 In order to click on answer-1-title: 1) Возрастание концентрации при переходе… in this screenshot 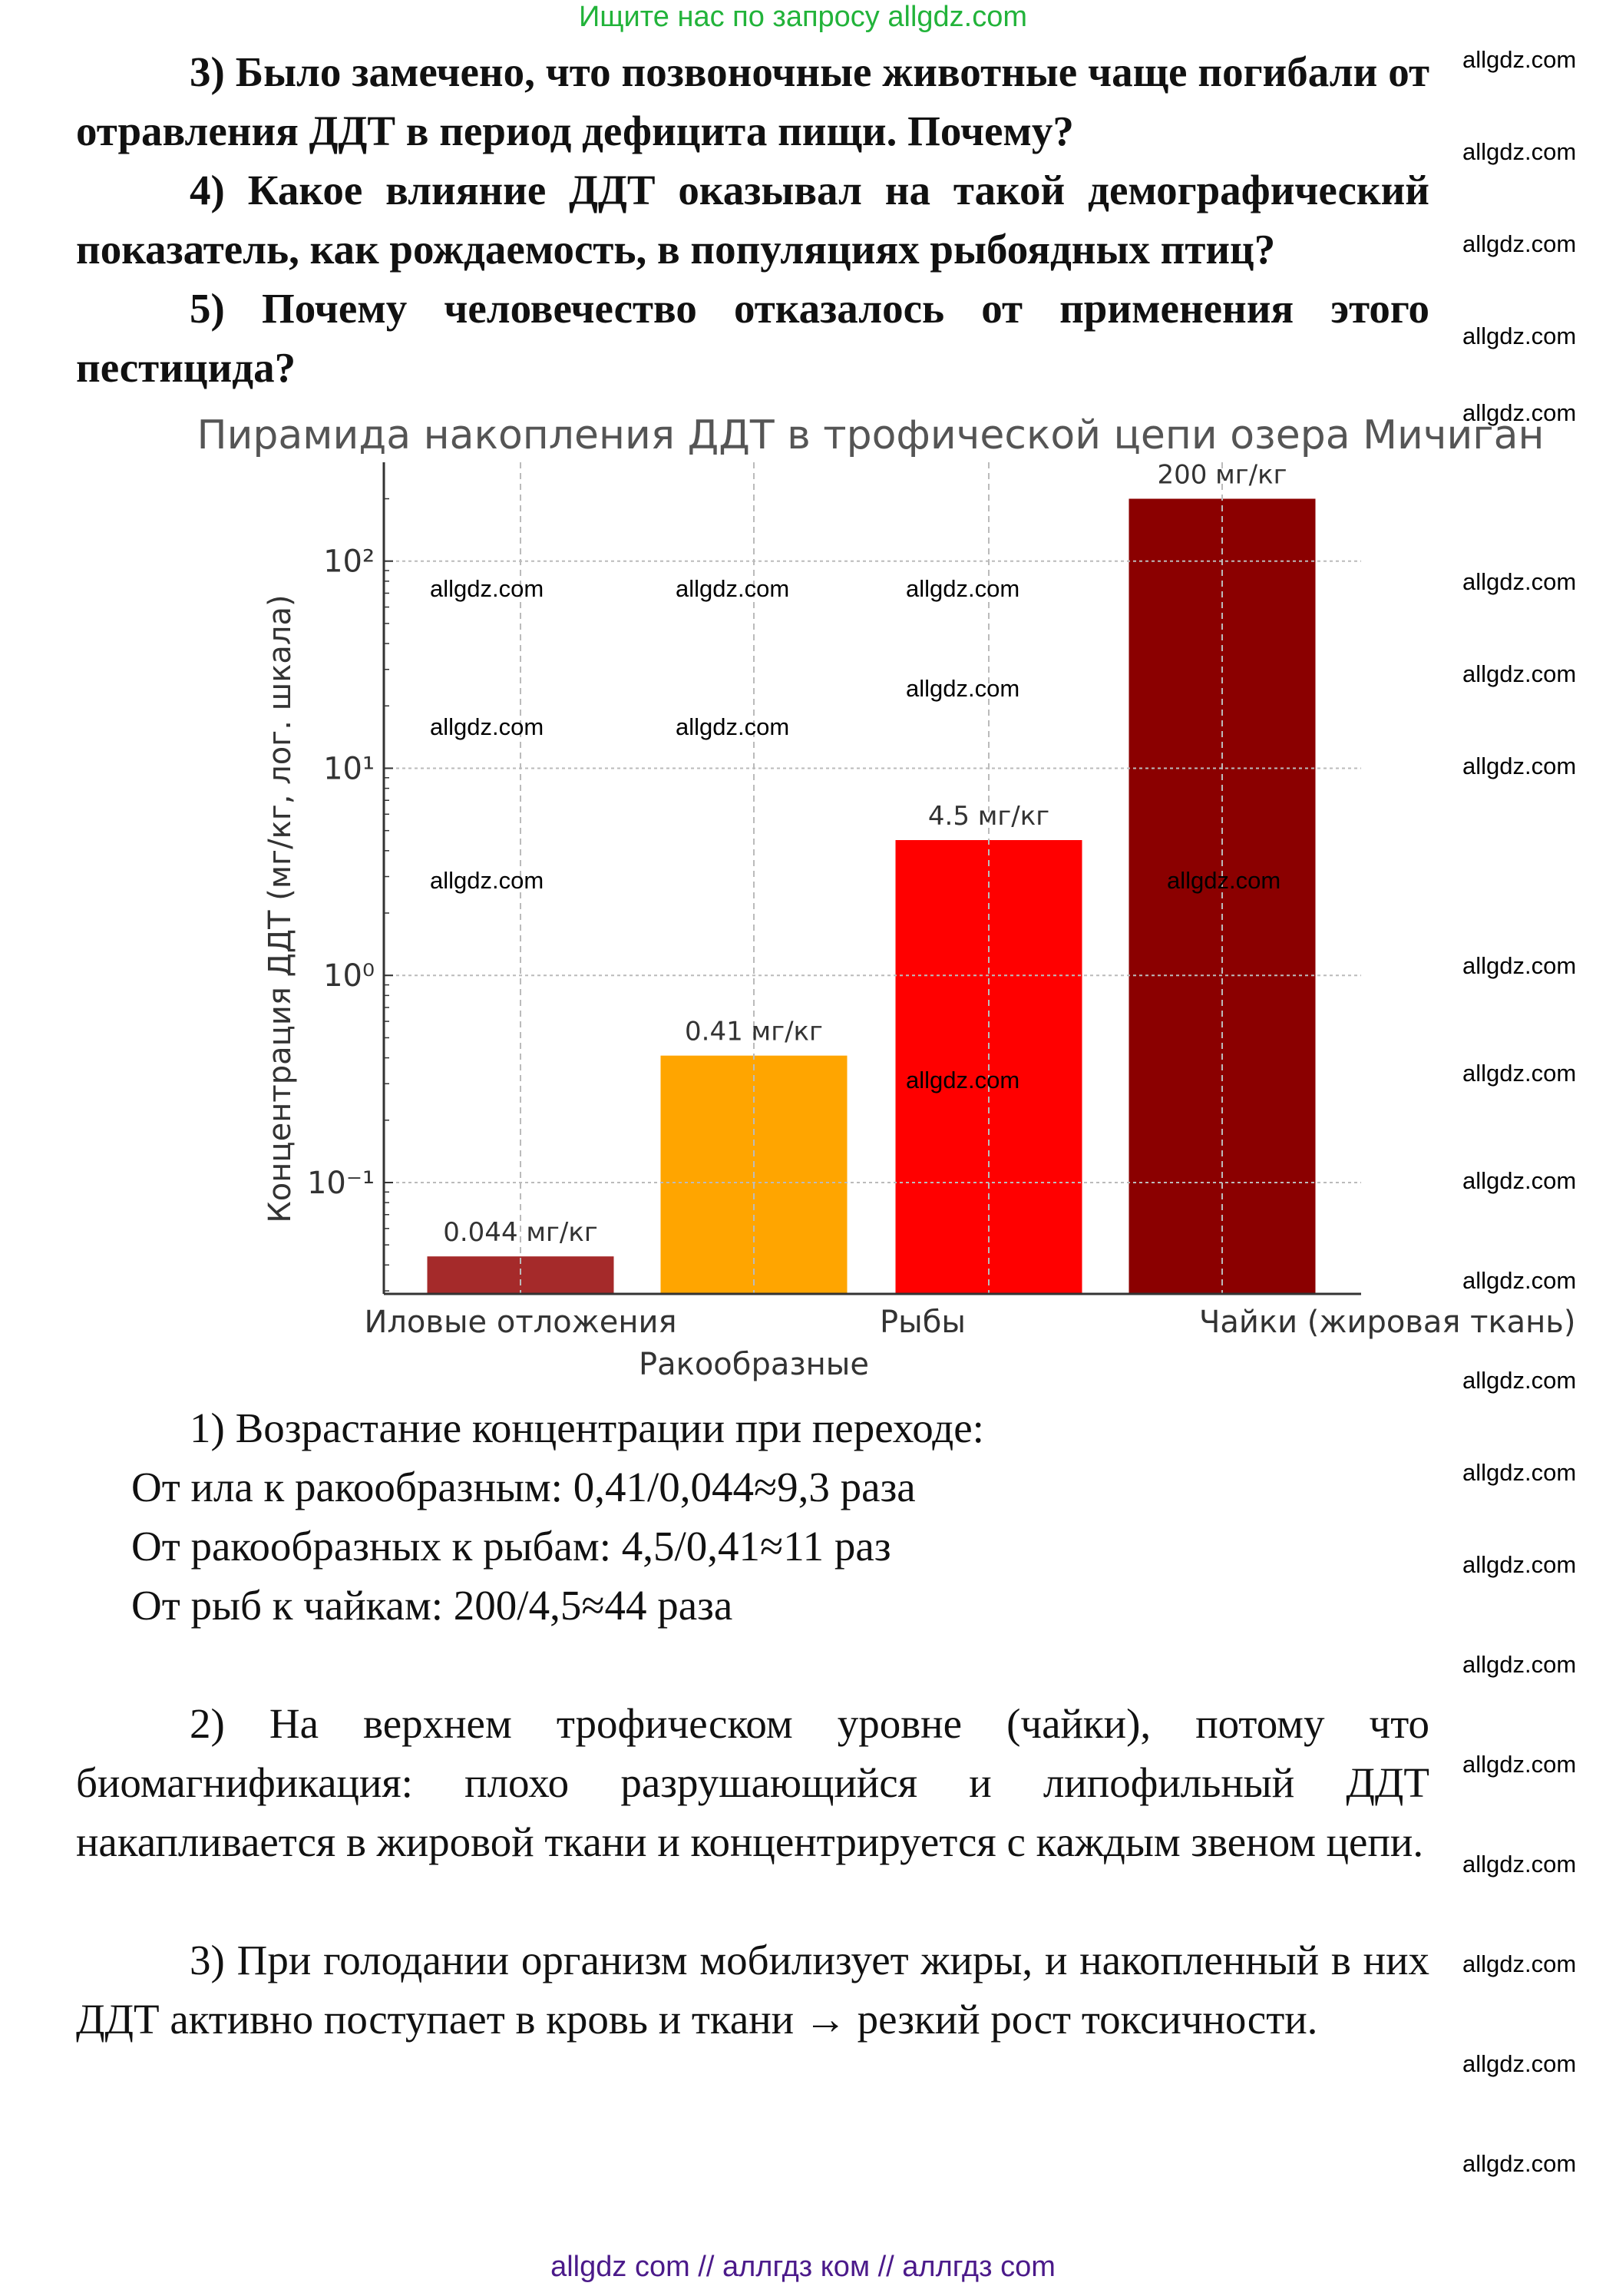, I will do `click(587, 1427)`.